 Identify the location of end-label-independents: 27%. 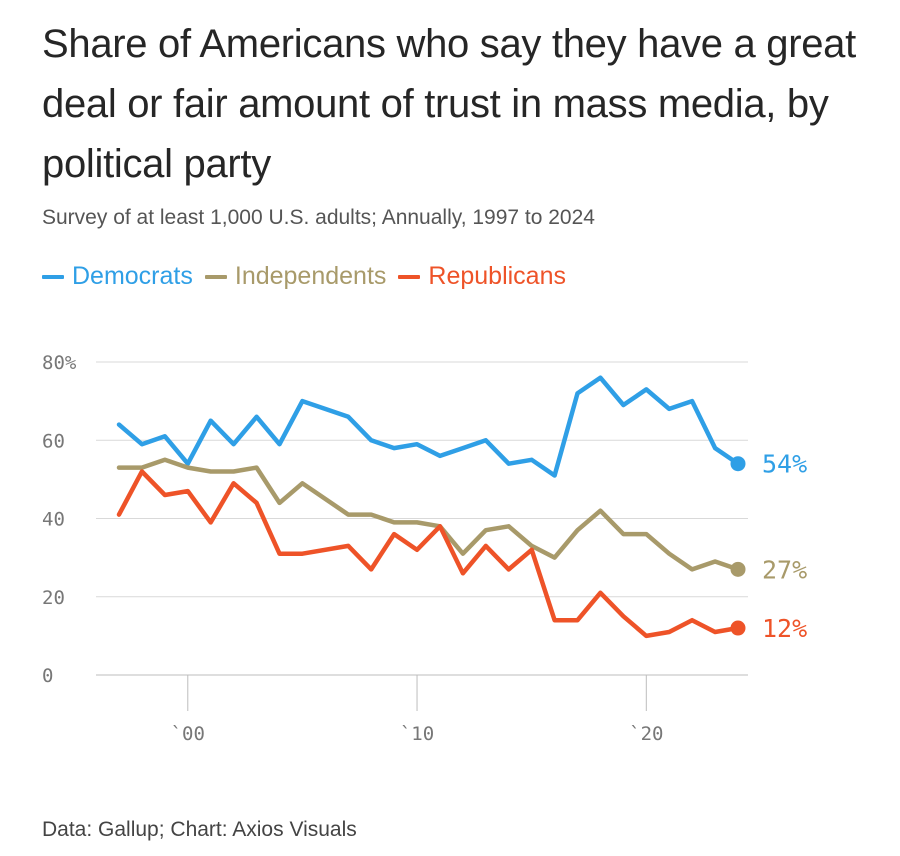
(784, 569).